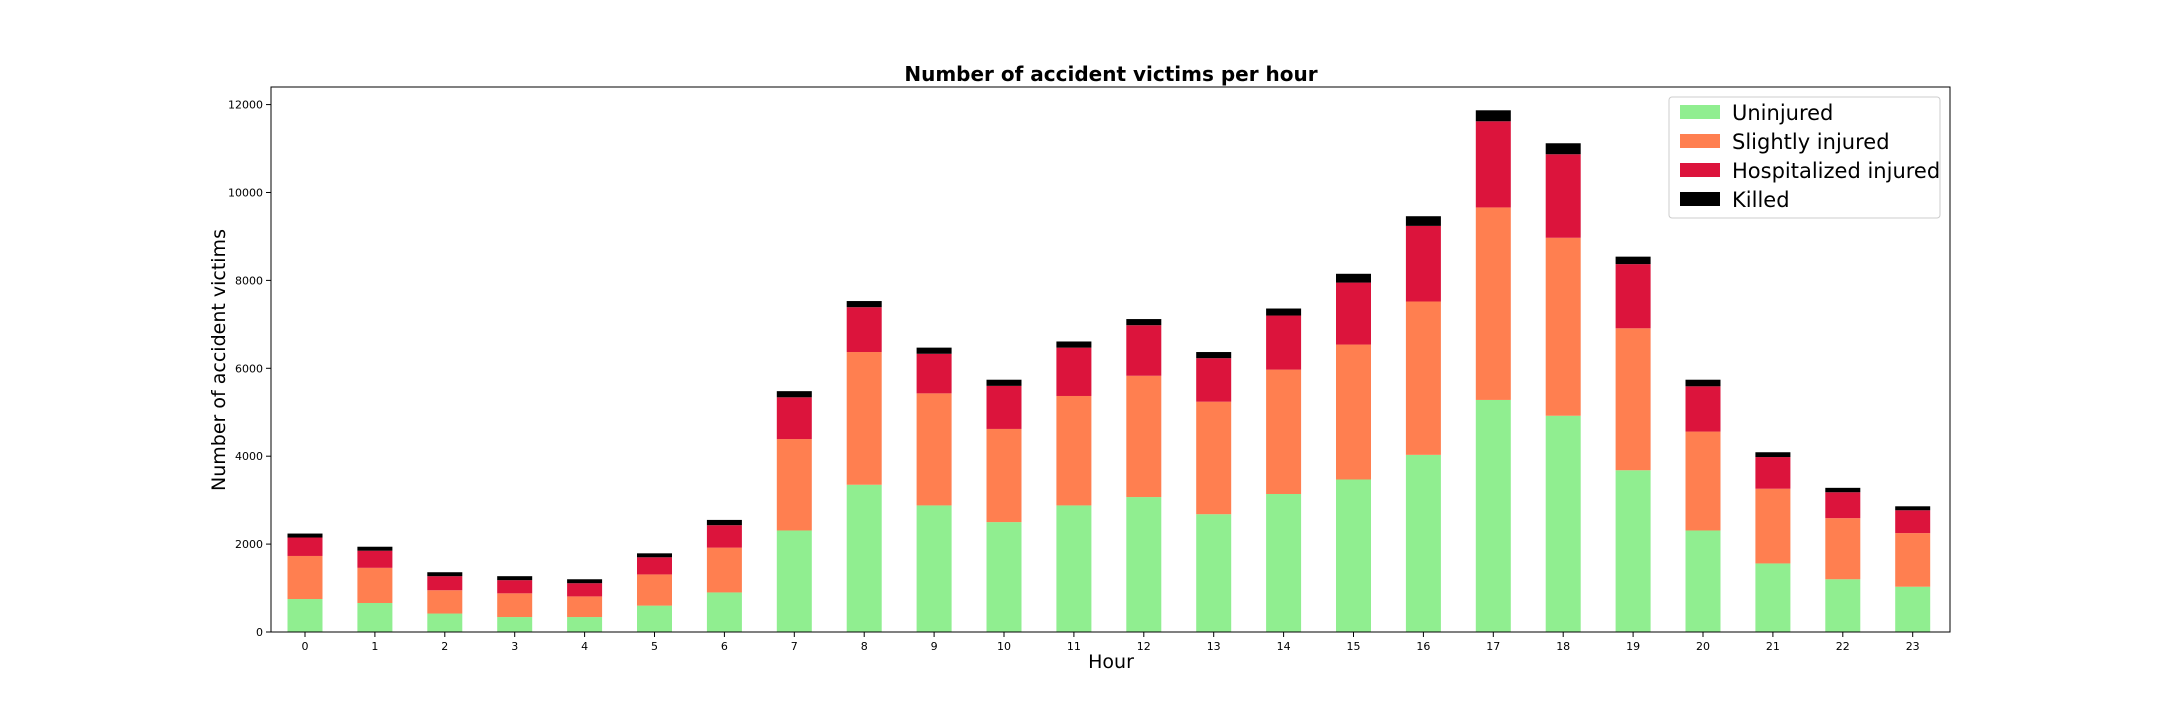 The height and width of the screenshot is (720, 2160). What do you see at coordinates (1110, 74) in the screenshot?
I see `chart-title: Number of accident victims per hour` at bounding box center [1110, 74].